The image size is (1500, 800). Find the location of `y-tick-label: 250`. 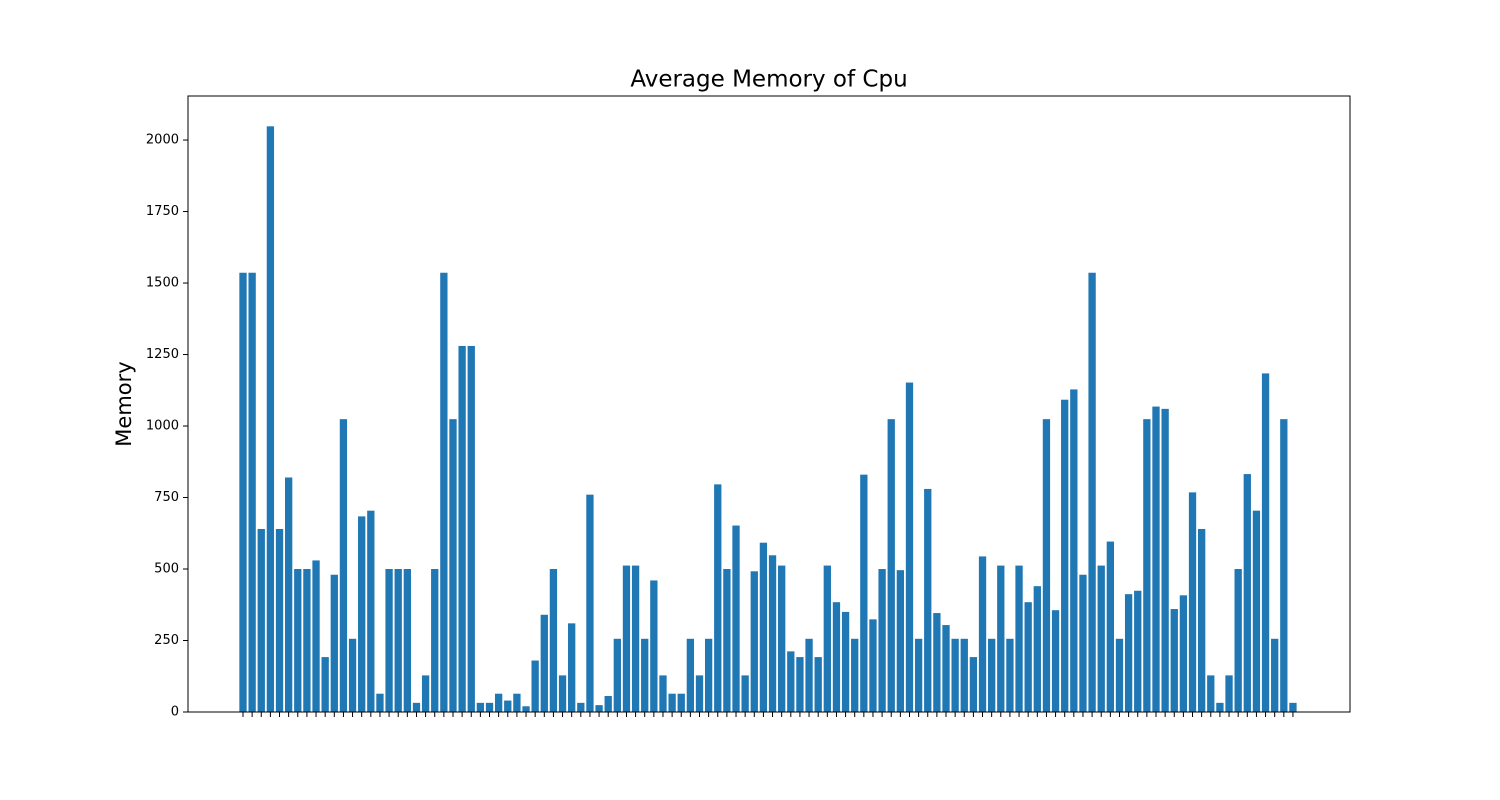

y-tick-label: 250 is located at coordinates (166, 640).